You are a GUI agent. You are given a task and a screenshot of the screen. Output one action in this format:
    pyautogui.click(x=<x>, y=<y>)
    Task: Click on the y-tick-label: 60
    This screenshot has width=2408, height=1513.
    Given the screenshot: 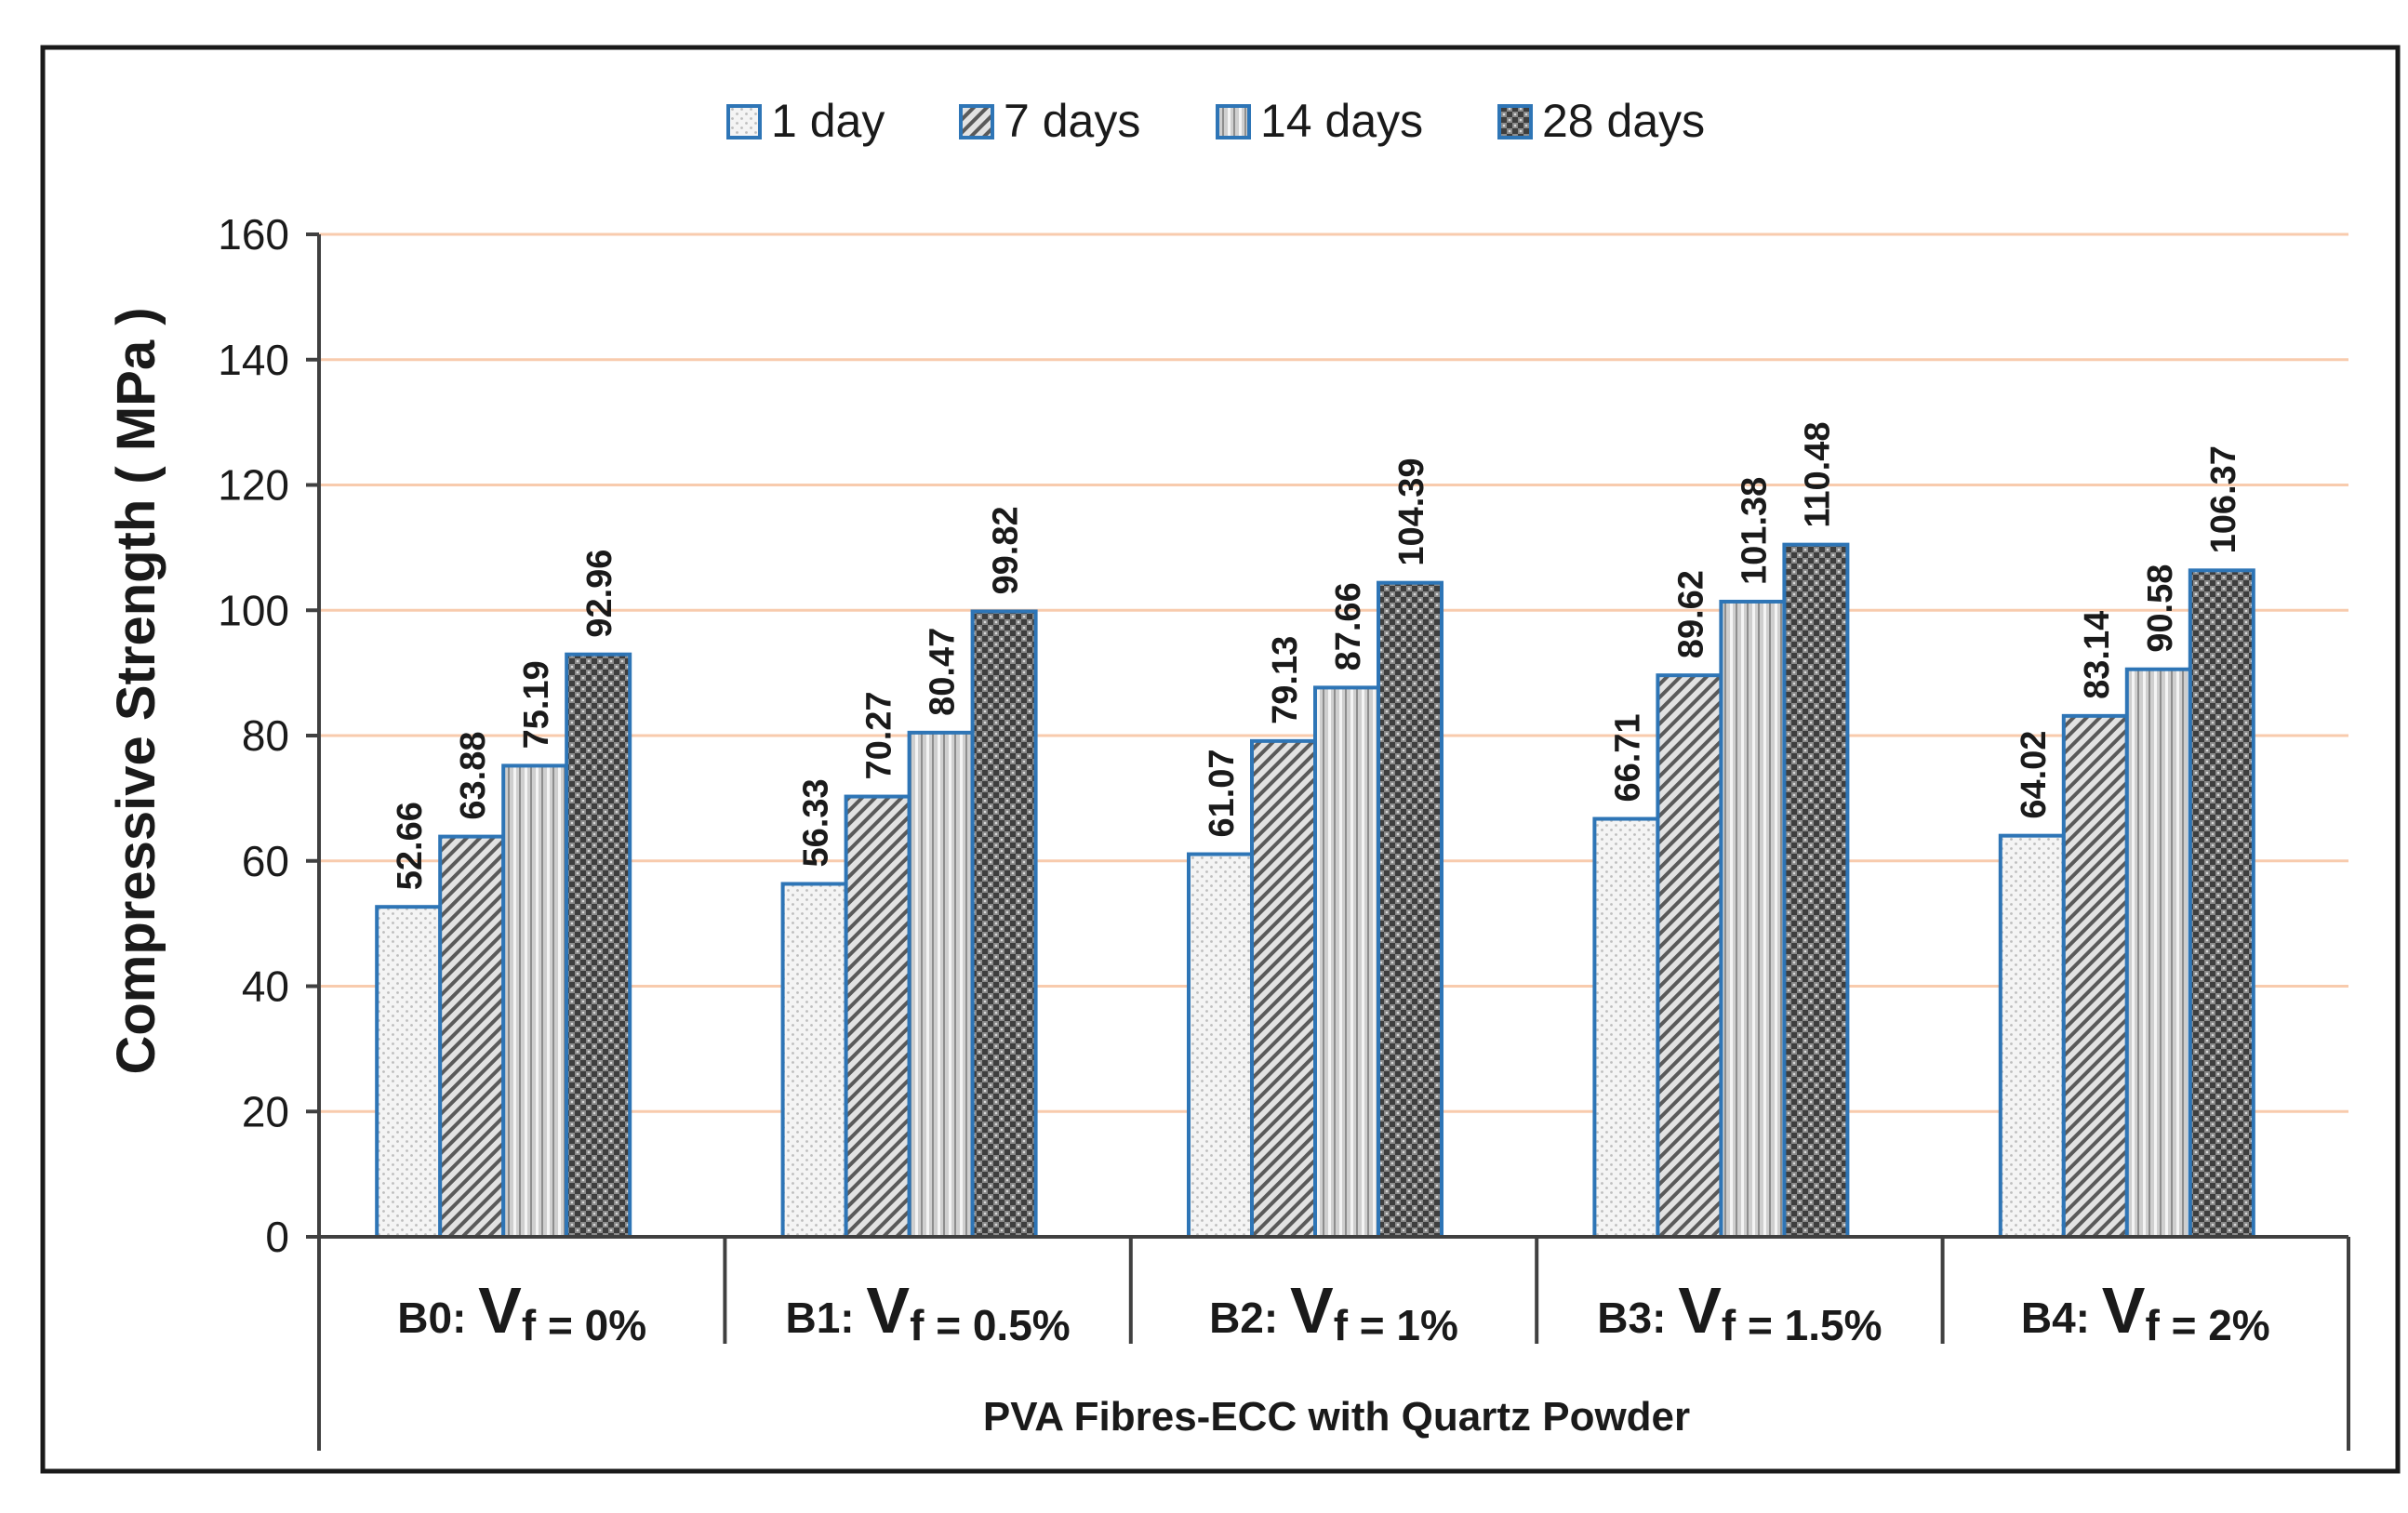 What is the action you would take?
    pyautogui.click(x=265, y=861)
    